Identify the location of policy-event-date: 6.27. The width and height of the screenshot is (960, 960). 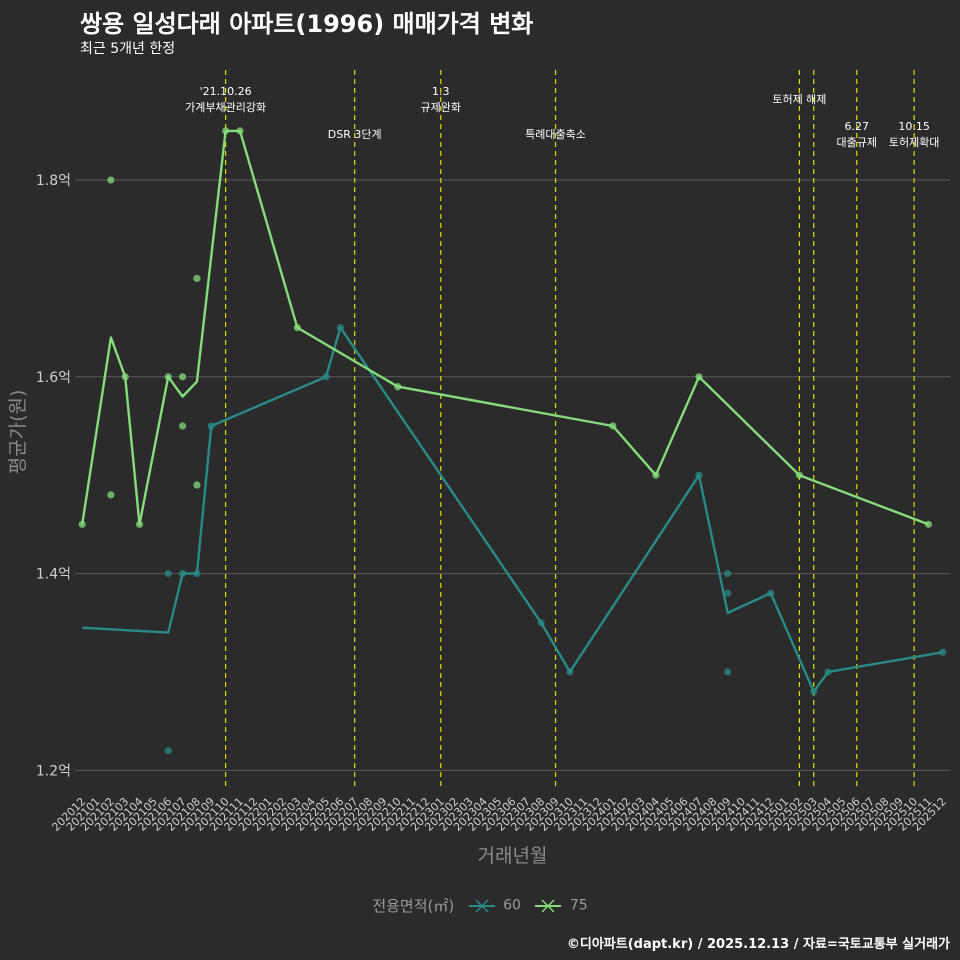
(857, 126).